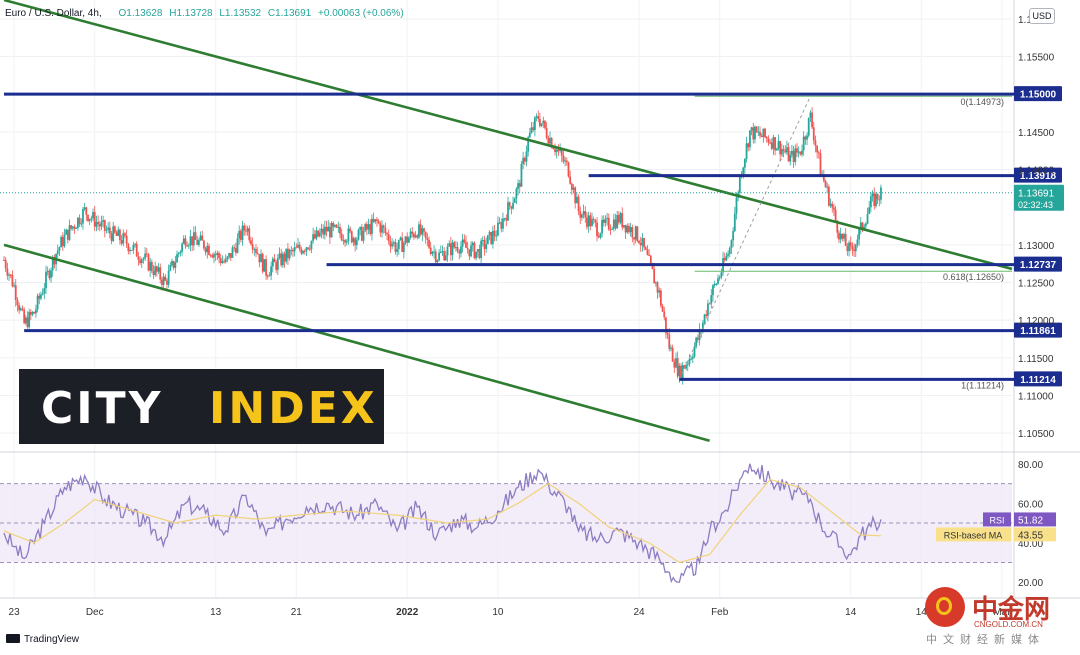 Image resolution: width=1080 pixels, height=655 pixels. What do you see at coordinates (1036, 397) in the screenshot?
I see `price-tick-8: 1.11000` at bounding box center [1036, 397].